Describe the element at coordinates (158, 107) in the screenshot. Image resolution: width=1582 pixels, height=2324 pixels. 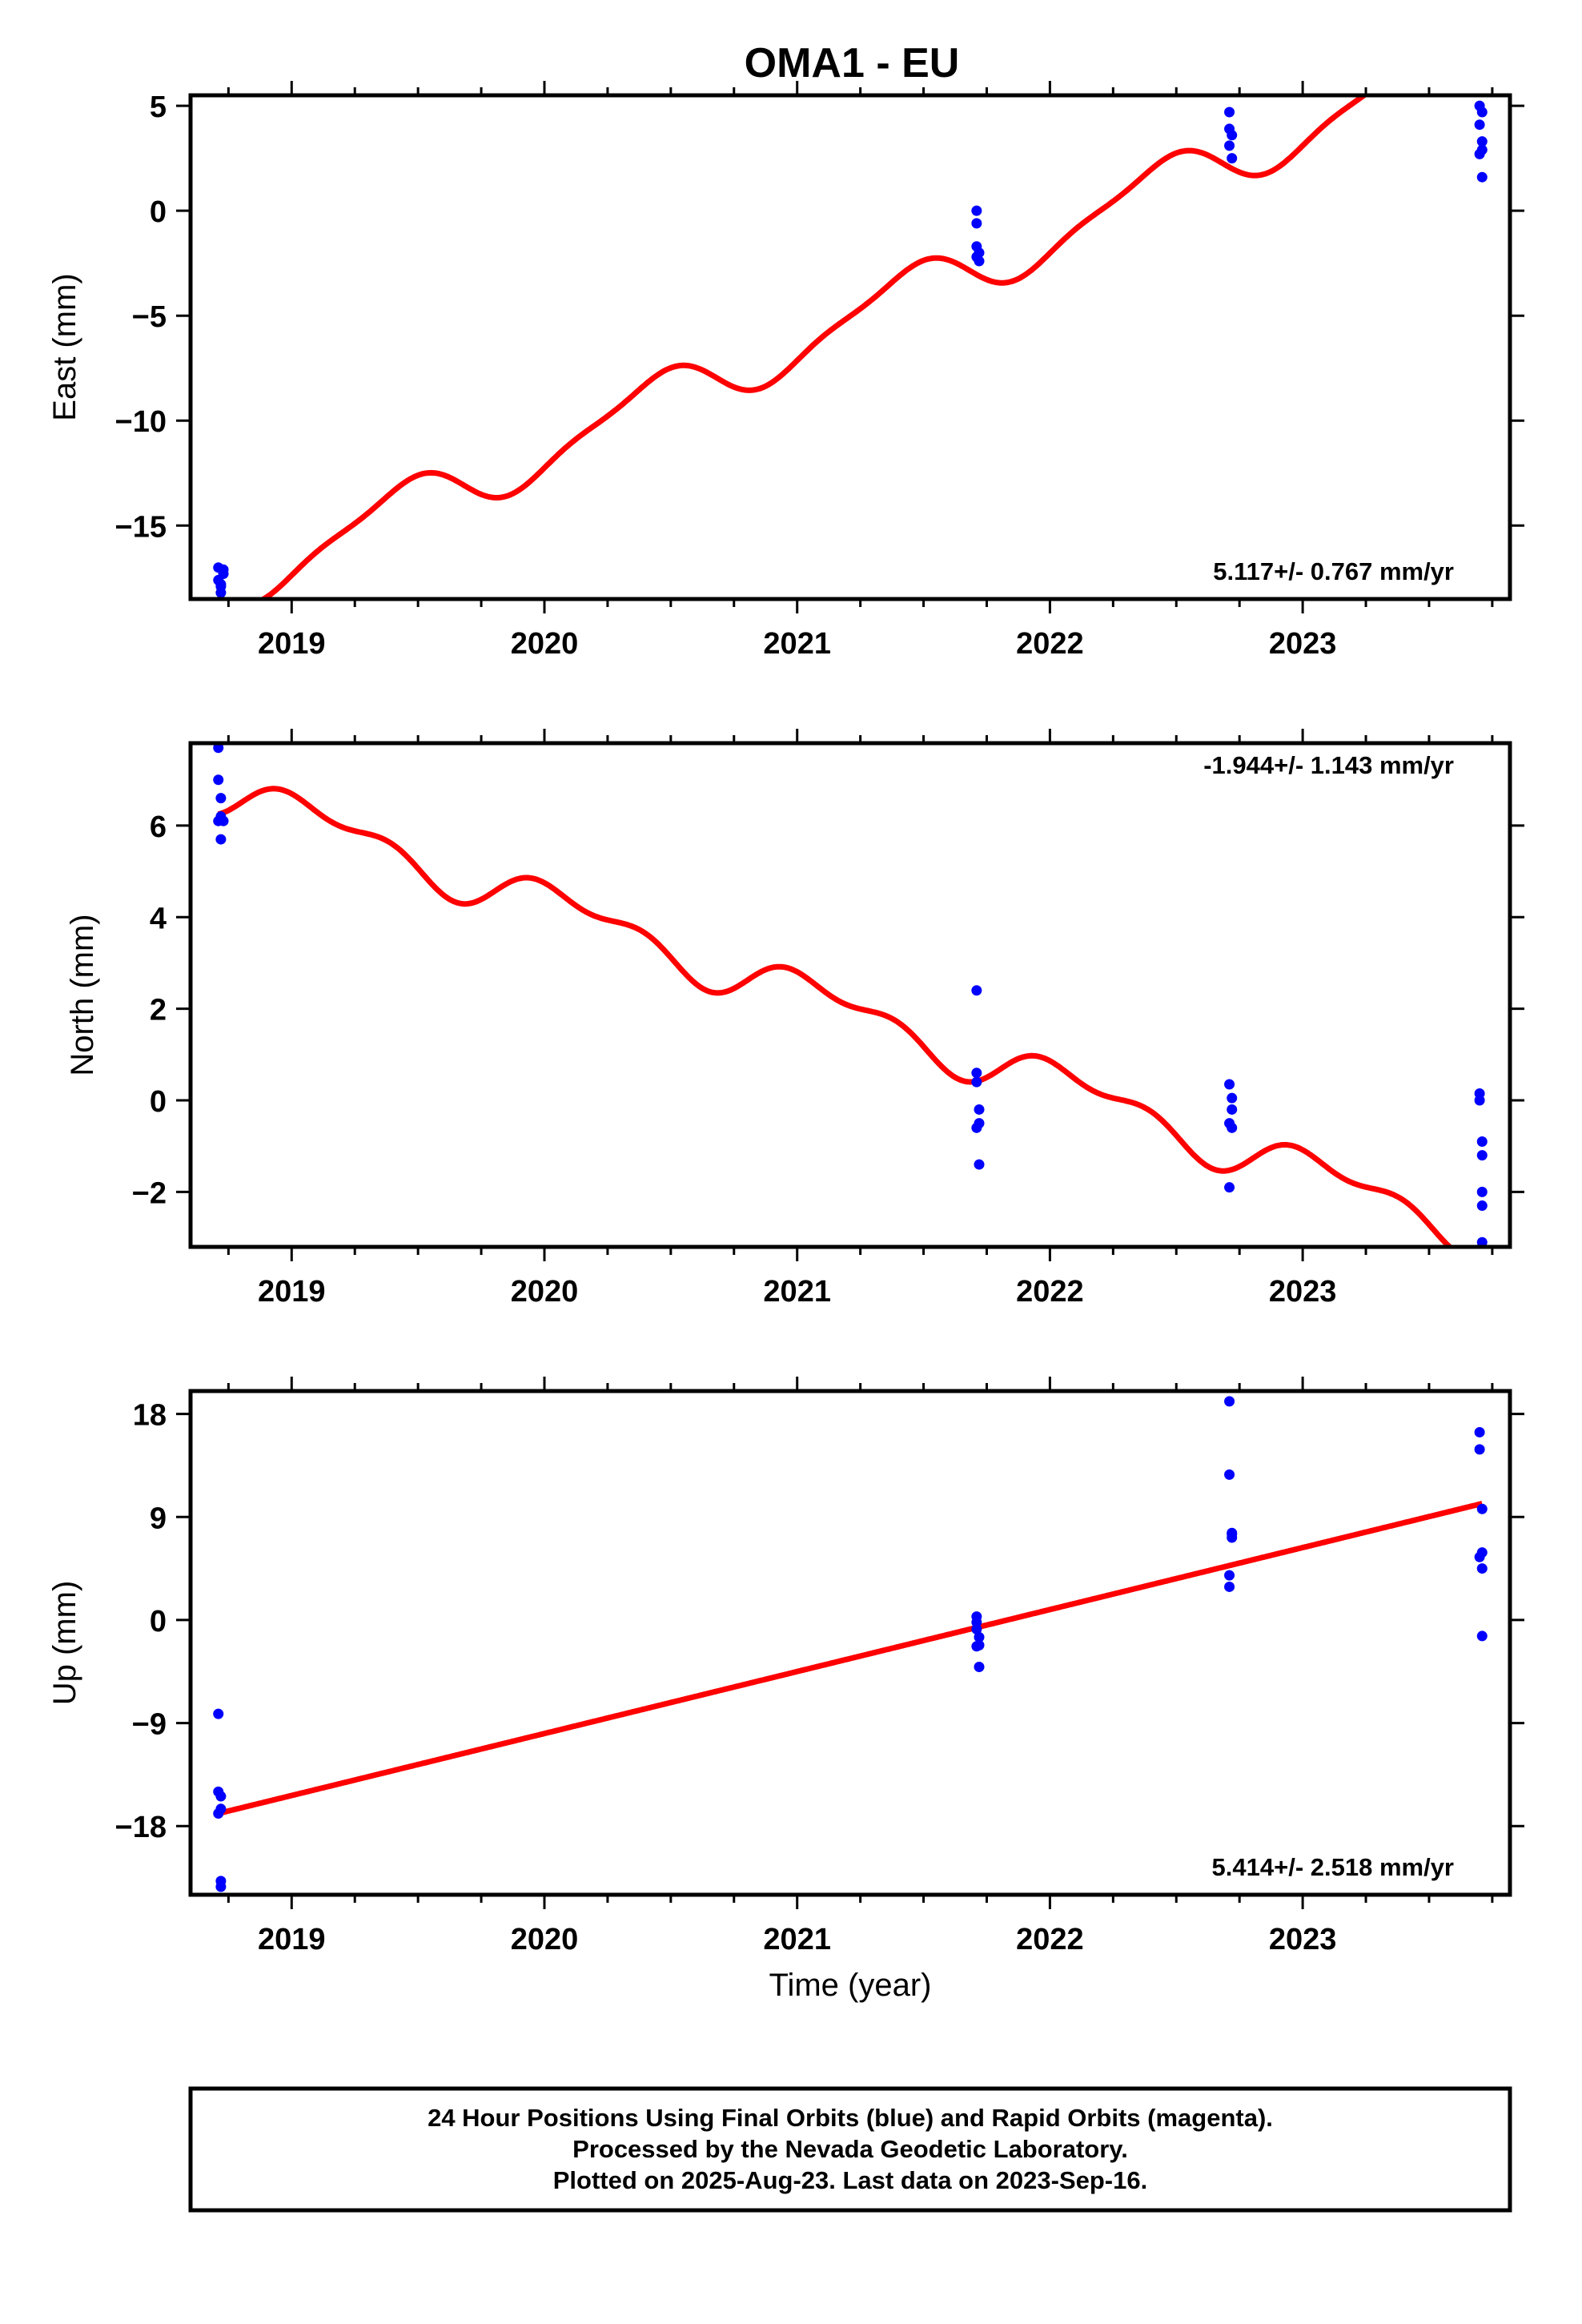
I see `east-y-tick-label: 5` at that location.